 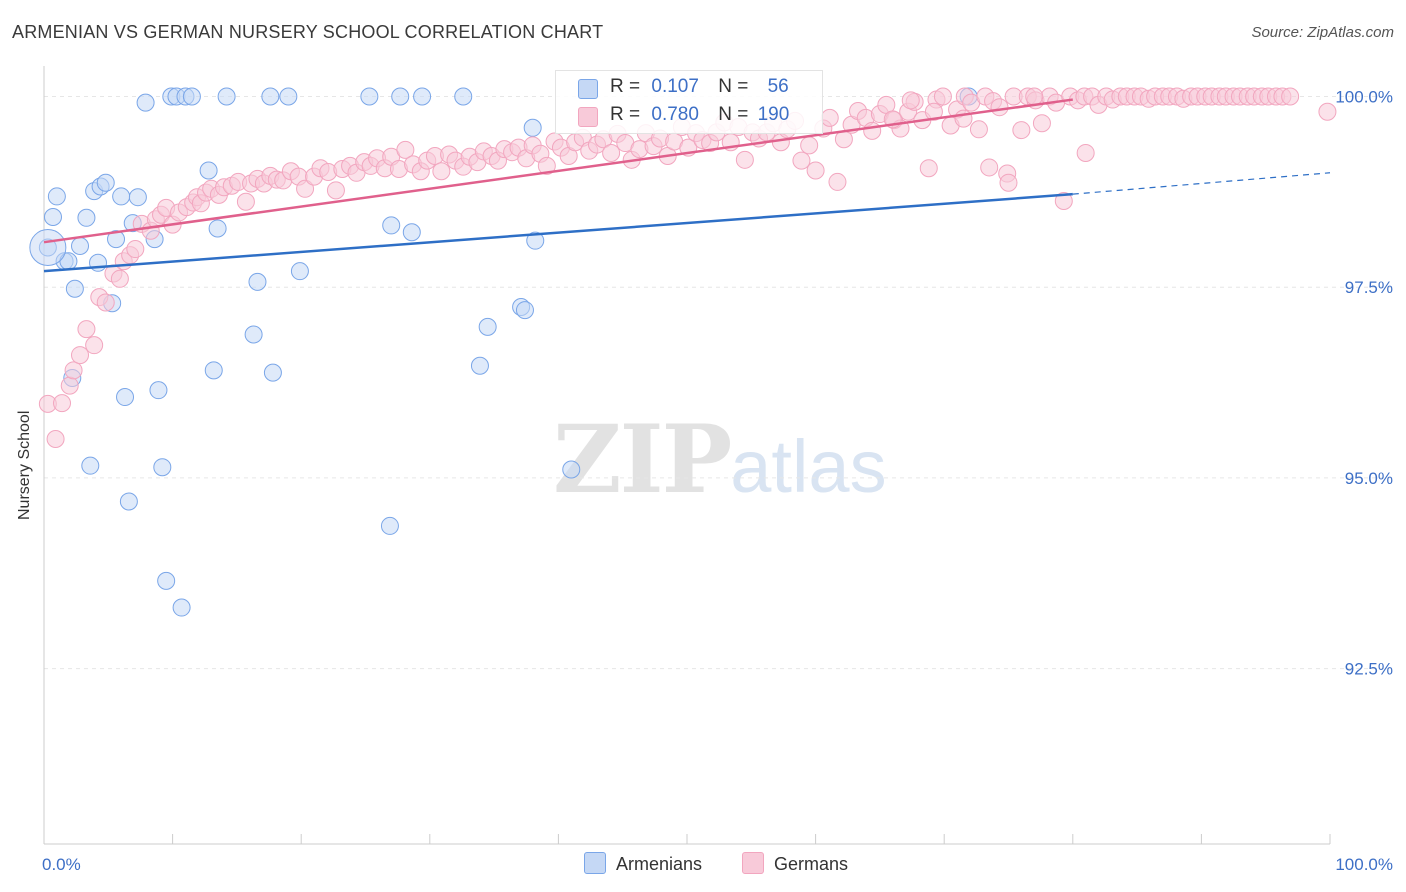 What do you see at coordinates (733, 114) in the screenshot?
I see `germans-n-label: N =` at bounding box center [733, 114].